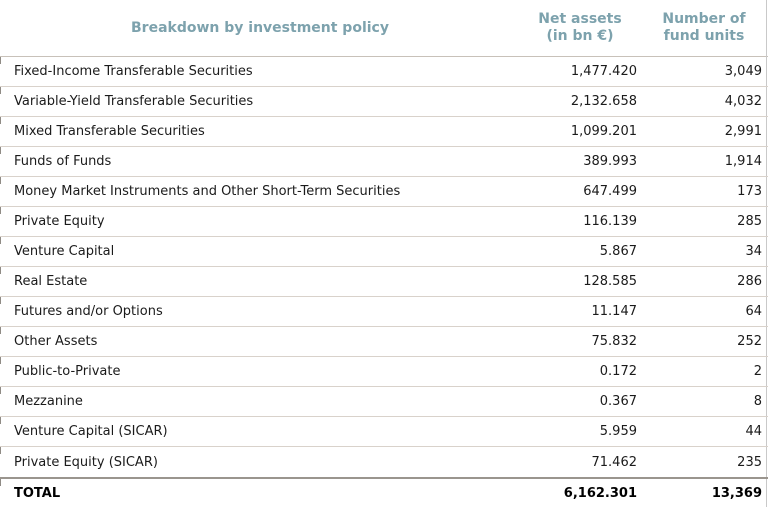 The image size is (768, 524). I want to click on net-assets-value: 75.832, so click(614, 341).